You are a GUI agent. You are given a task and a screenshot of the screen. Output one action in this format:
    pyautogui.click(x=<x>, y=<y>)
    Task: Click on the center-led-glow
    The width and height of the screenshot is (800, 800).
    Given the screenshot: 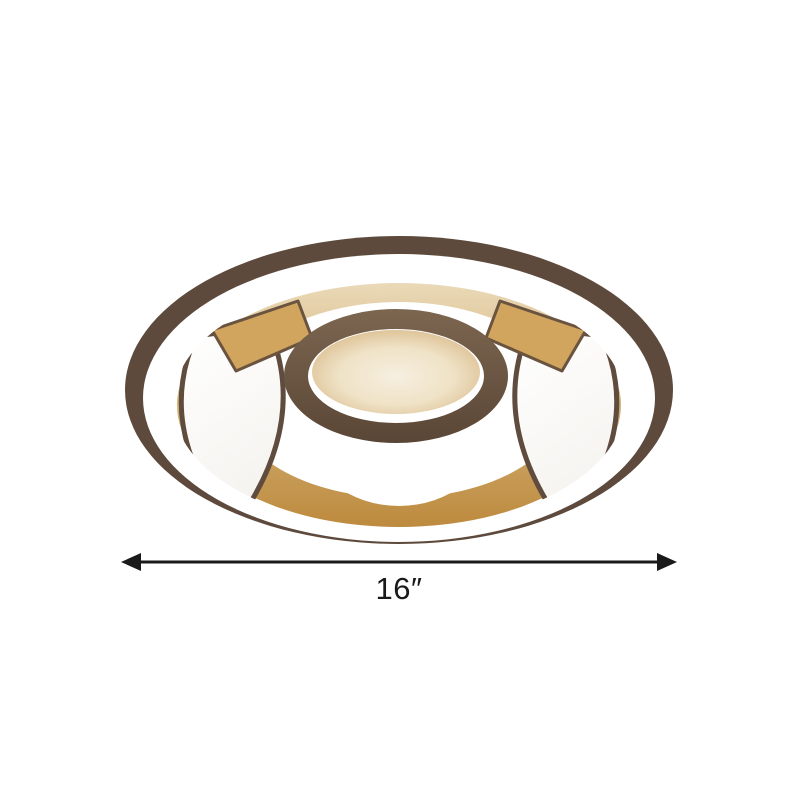 What is the action you would take?
    pyautogui.click(x=396, y=372)
    